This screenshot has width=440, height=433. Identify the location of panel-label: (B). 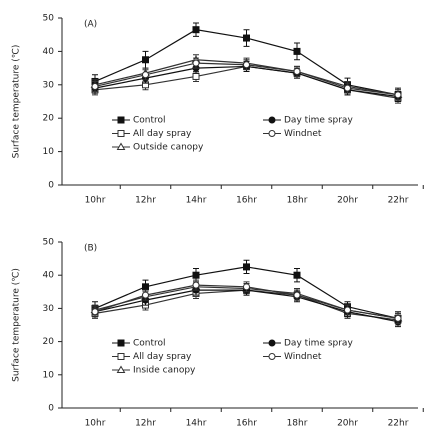
(90, 249).